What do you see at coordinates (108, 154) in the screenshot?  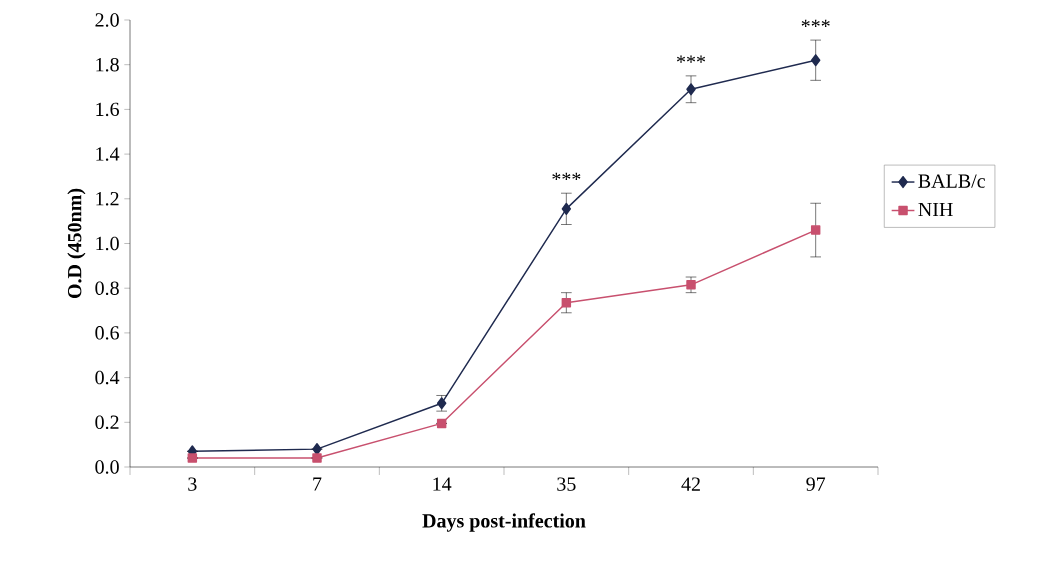 I see `y-tick-label: 1.4` at bounding box center [108, 154].